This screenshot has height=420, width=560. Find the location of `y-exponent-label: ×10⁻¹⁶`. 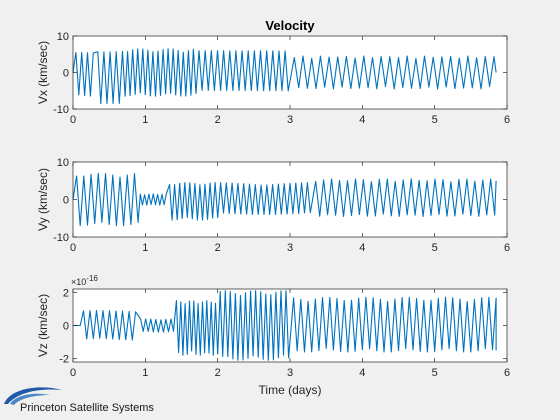

y-exponent-label: ×10⁻¹⁶ is located at coordinates (84, 280).